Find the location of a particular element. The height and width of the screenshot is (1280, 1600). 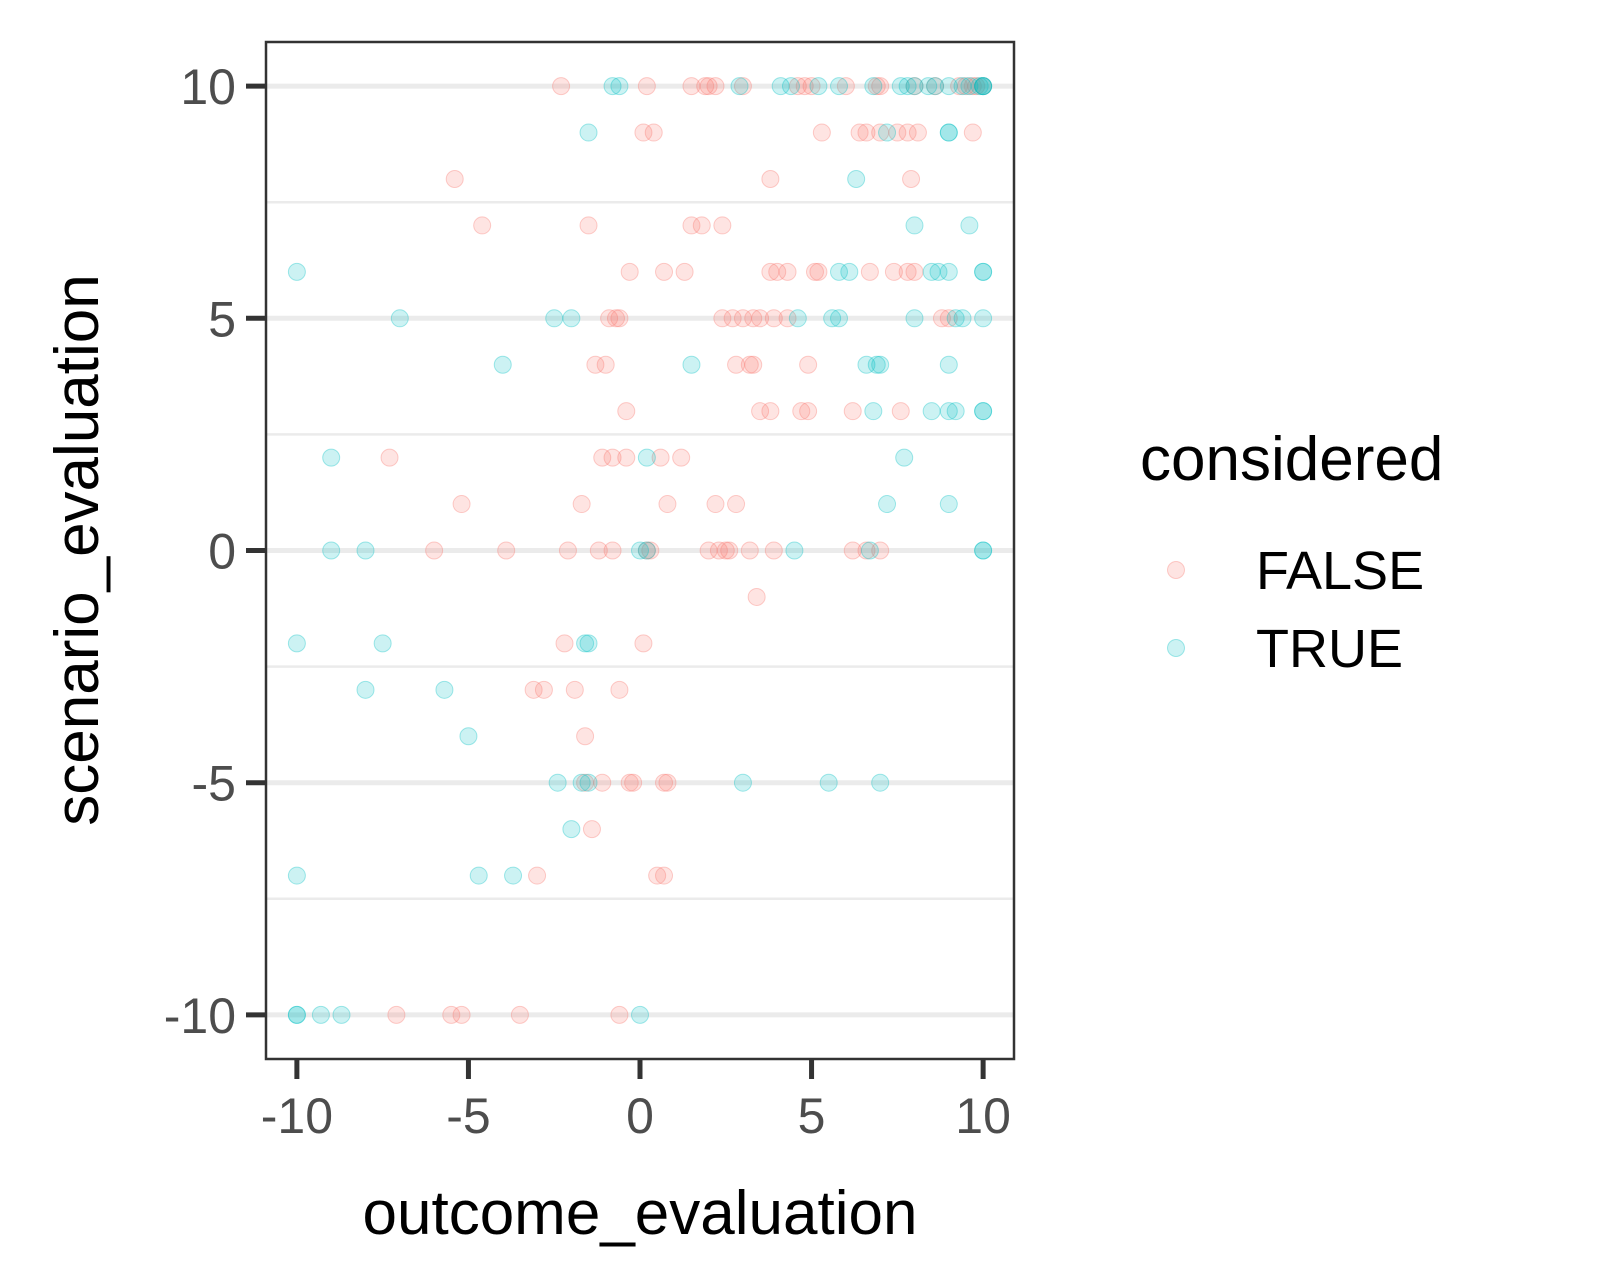

x-axis-title: outcome_evaluation is located at coordinates (640, 1213).